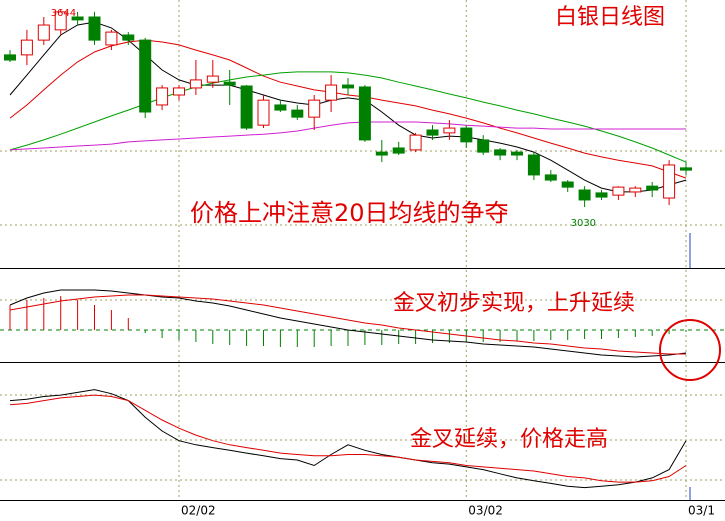  Describe the element at coordinates (485, 511) in the screenshot. I see `x-tick-label: 03/02` at that location.